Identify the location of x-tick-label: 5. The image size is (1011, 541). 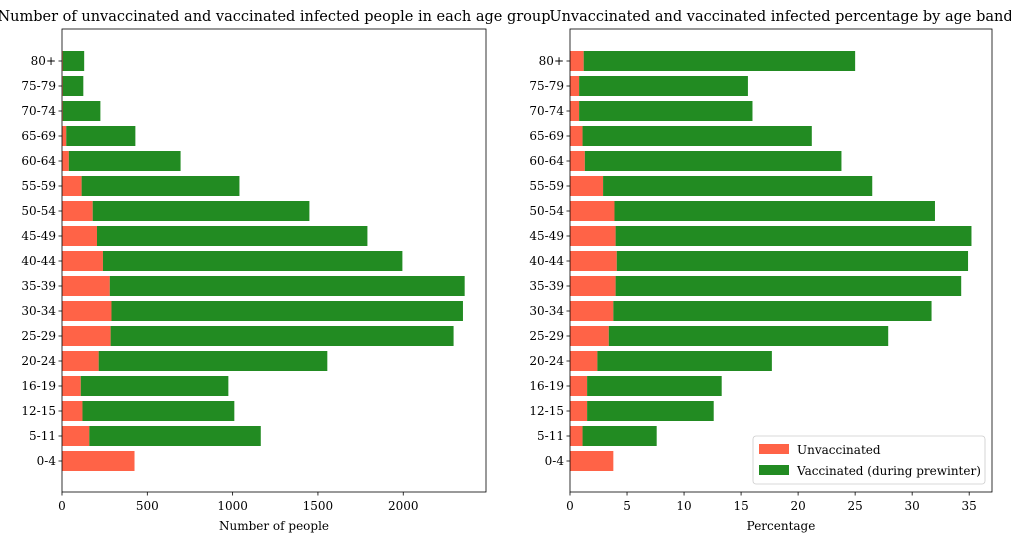
(627, 506).